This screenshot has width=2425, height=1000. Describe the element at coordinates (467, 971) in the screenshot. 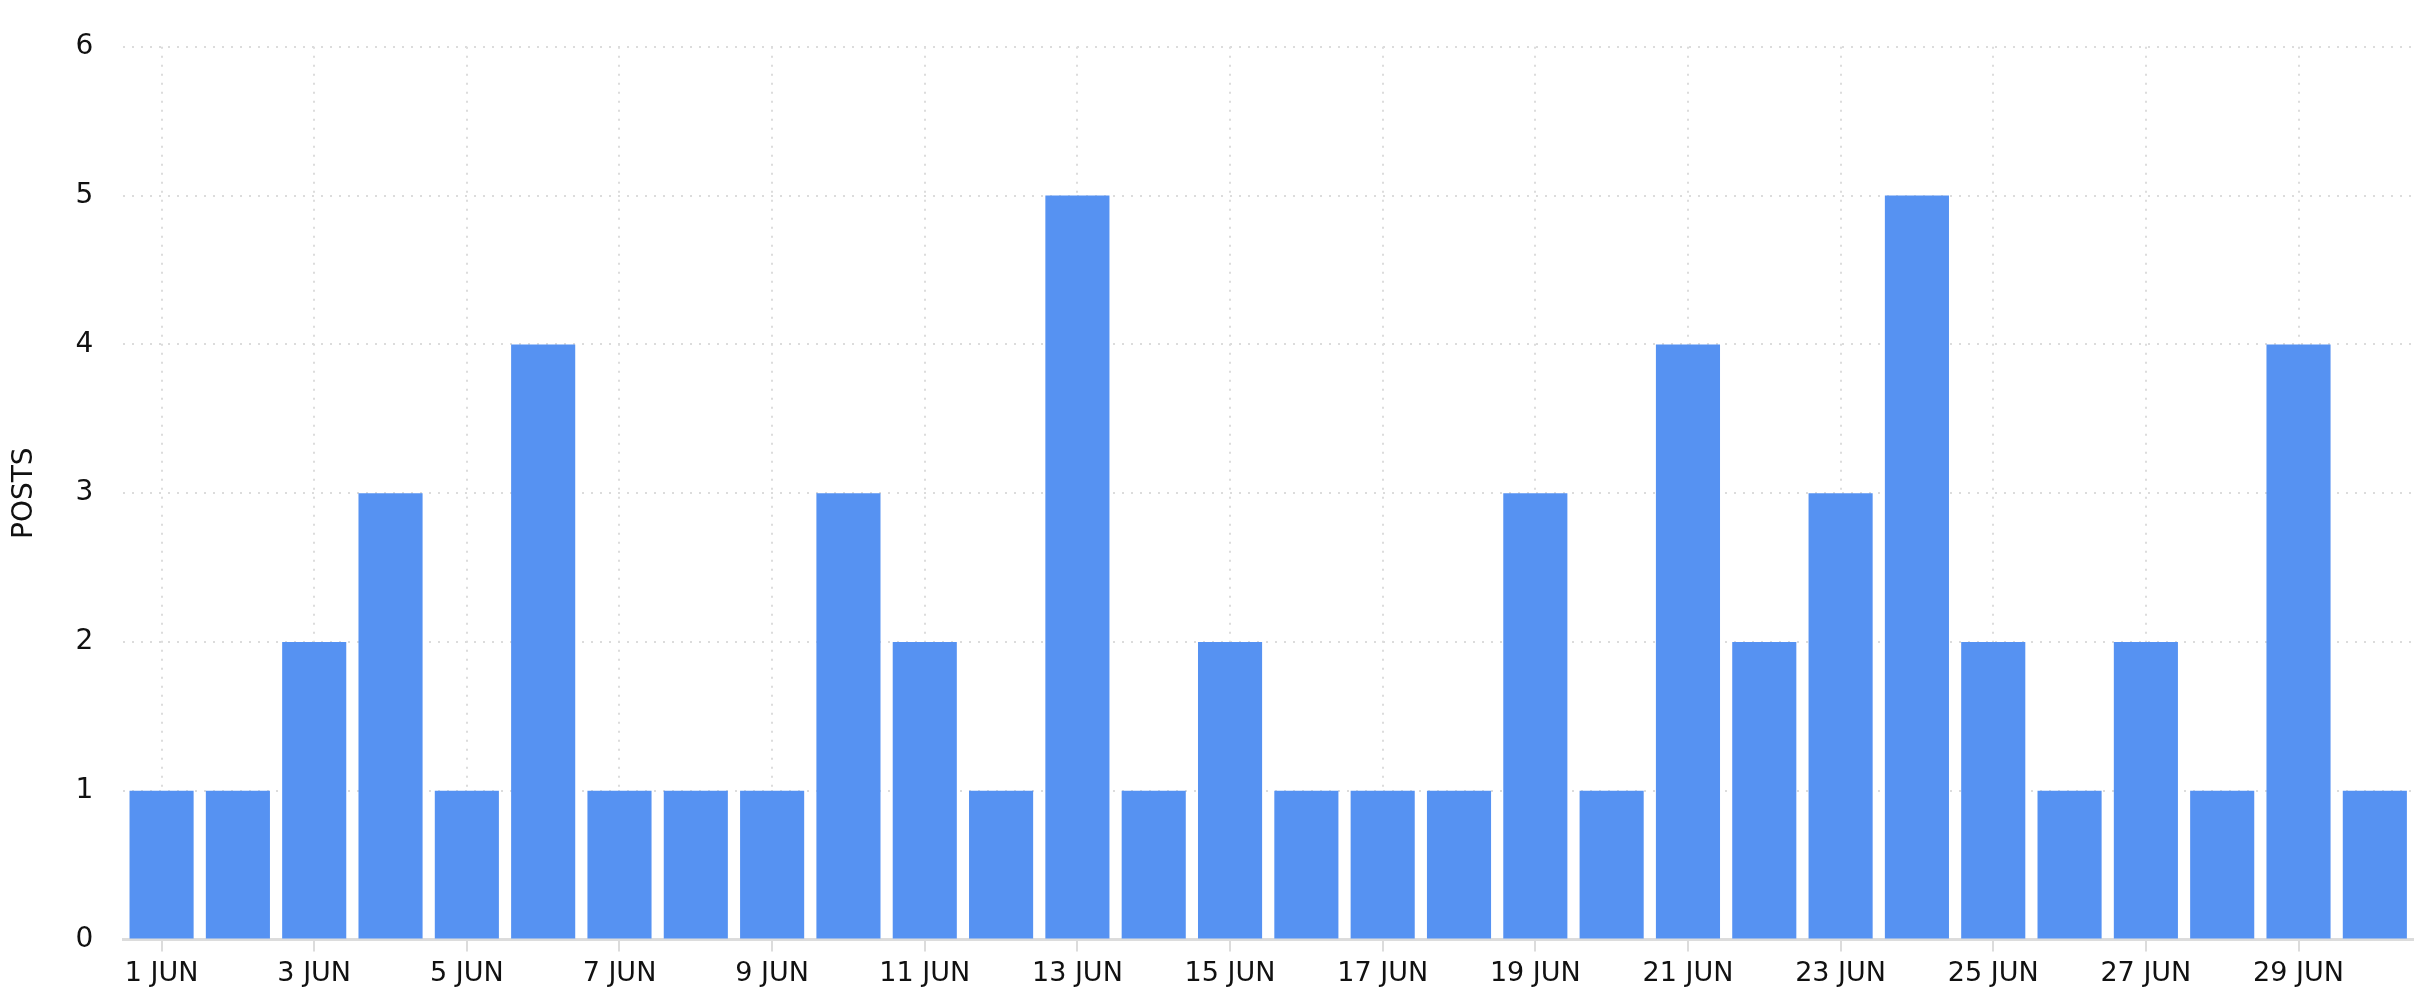

I see `x-tick-label: 5 JUN` at that location.